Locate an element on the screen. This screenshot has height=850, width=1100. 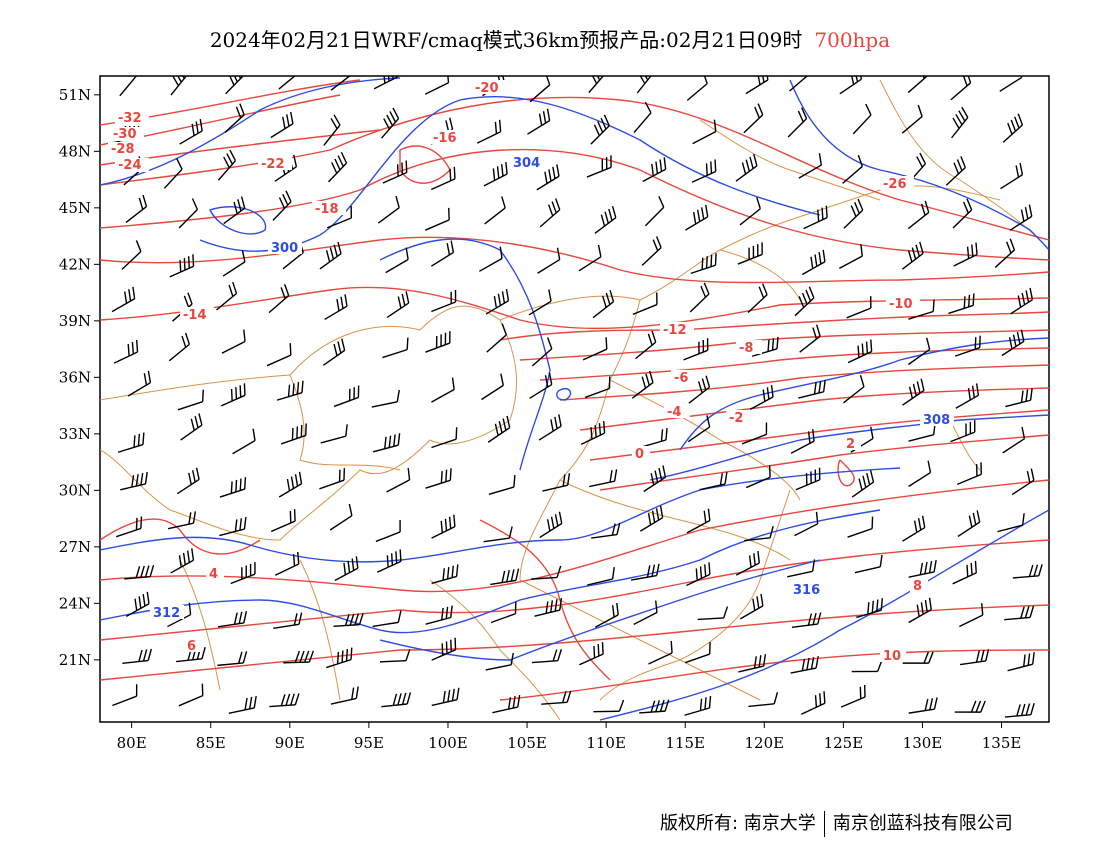
label-temp-minus26: -26 is located at coordinates (895, 184).